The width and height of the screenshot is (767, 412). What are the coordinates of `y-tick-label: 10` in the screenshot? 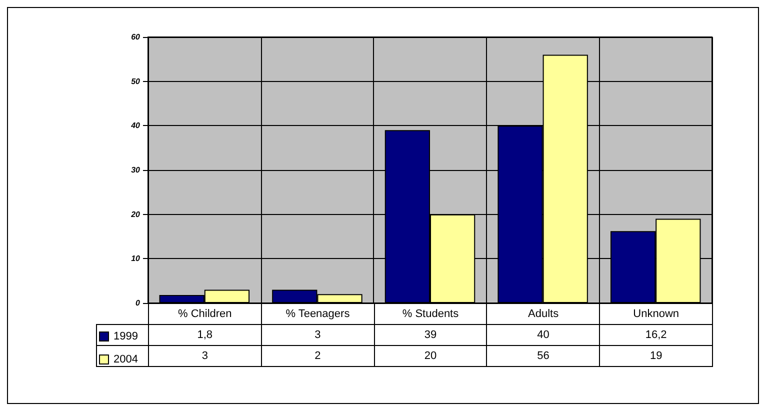 It's located at (136, 259).